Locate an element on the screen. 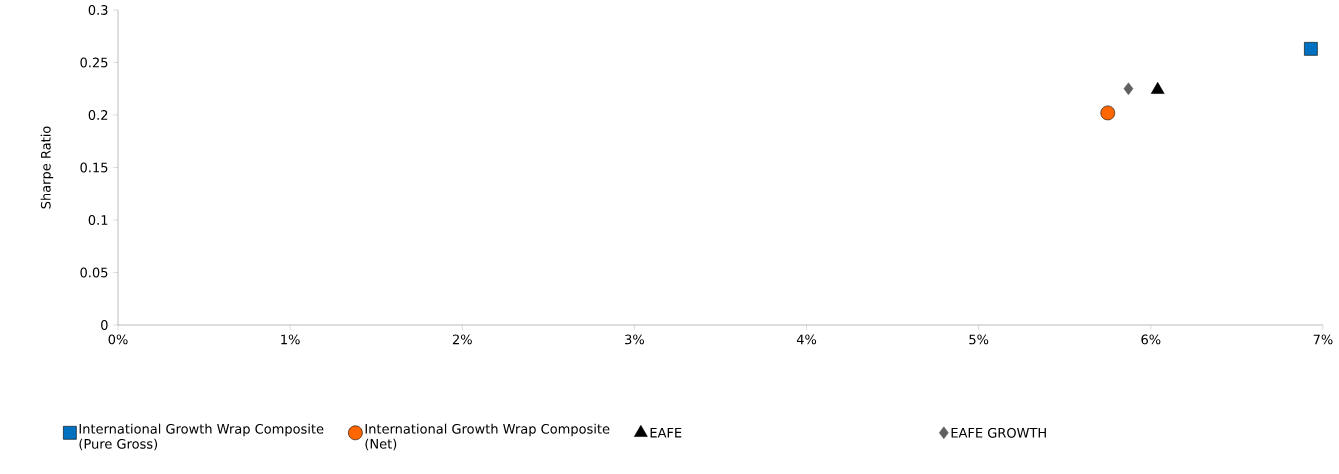 This screenshot has height=474, width=1339. y-tick-label: 0.2 is located at coordinates (98, 115).